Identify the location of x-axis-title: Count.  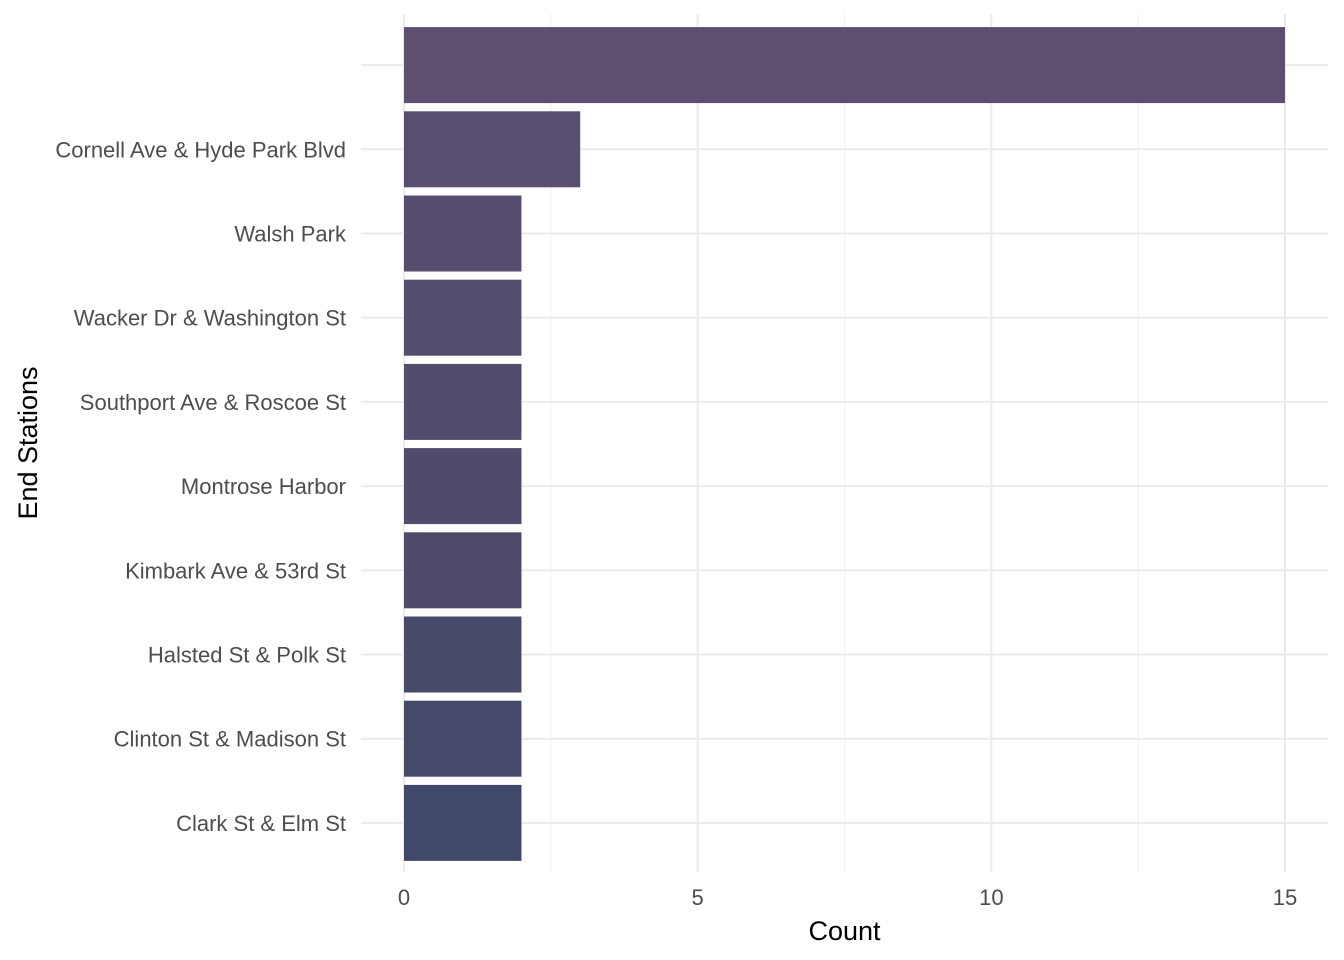
(844, 931).